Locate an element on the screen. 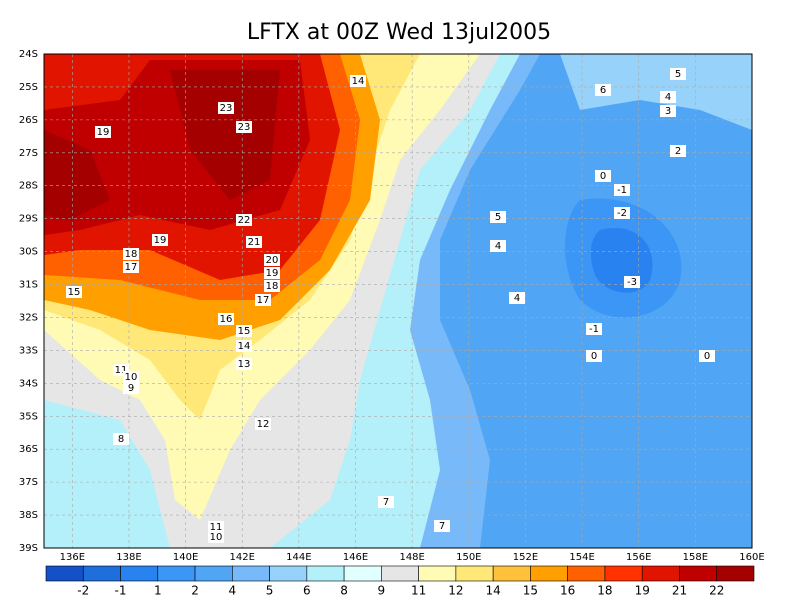  contour-label: -3 is located at coordinates (632, 282).